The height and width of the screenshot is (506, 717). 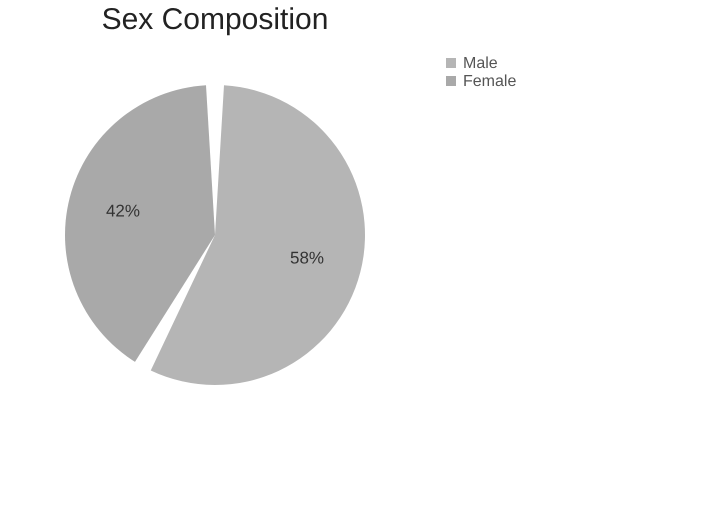 What do you see at coordinates (123, 210) in the screenshot?
I see `data-label: 42%` at bounding box center [123, 210].